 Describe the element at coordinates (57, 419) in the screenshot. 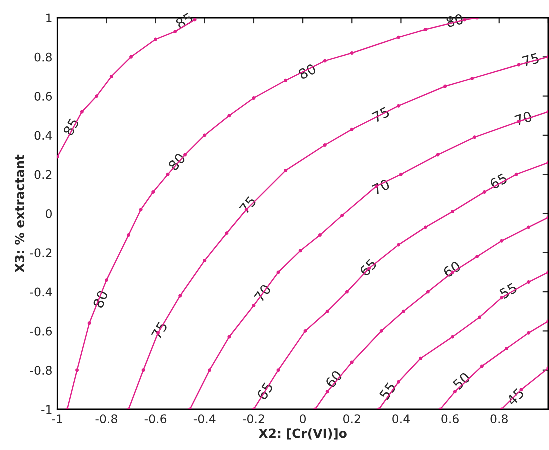

I see `x-tick-label: -1` at that location.